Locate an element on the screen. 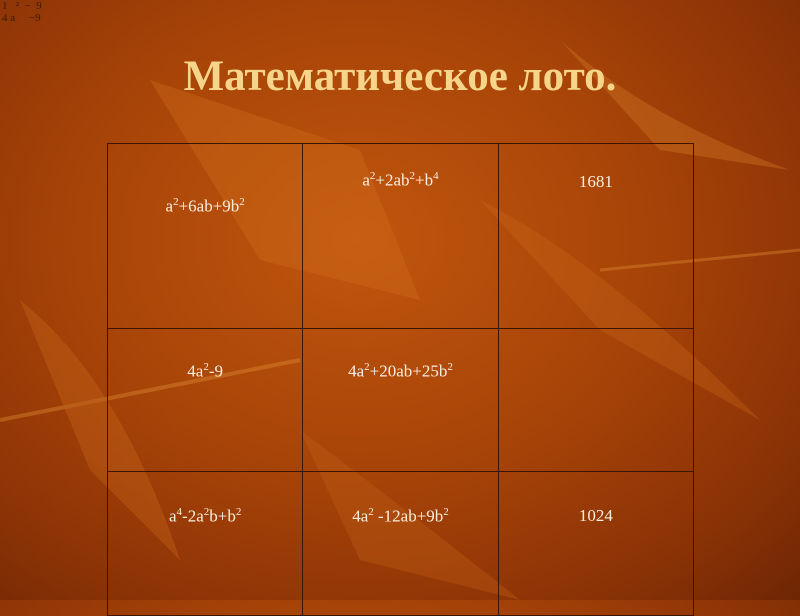 This screenshot has height=616, width=800. cell-text: +6ab+9b is located at coordinates (209, 206).